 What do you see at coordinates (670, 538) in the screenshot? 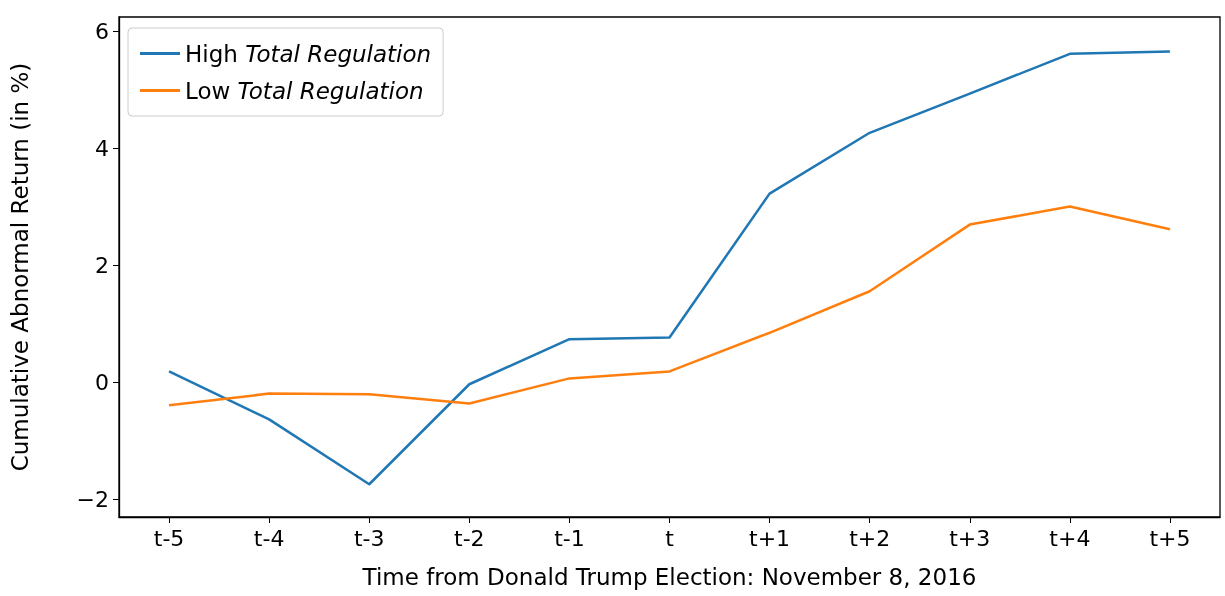
I see `x-tick-label: t` at bounding box center [670, 538].